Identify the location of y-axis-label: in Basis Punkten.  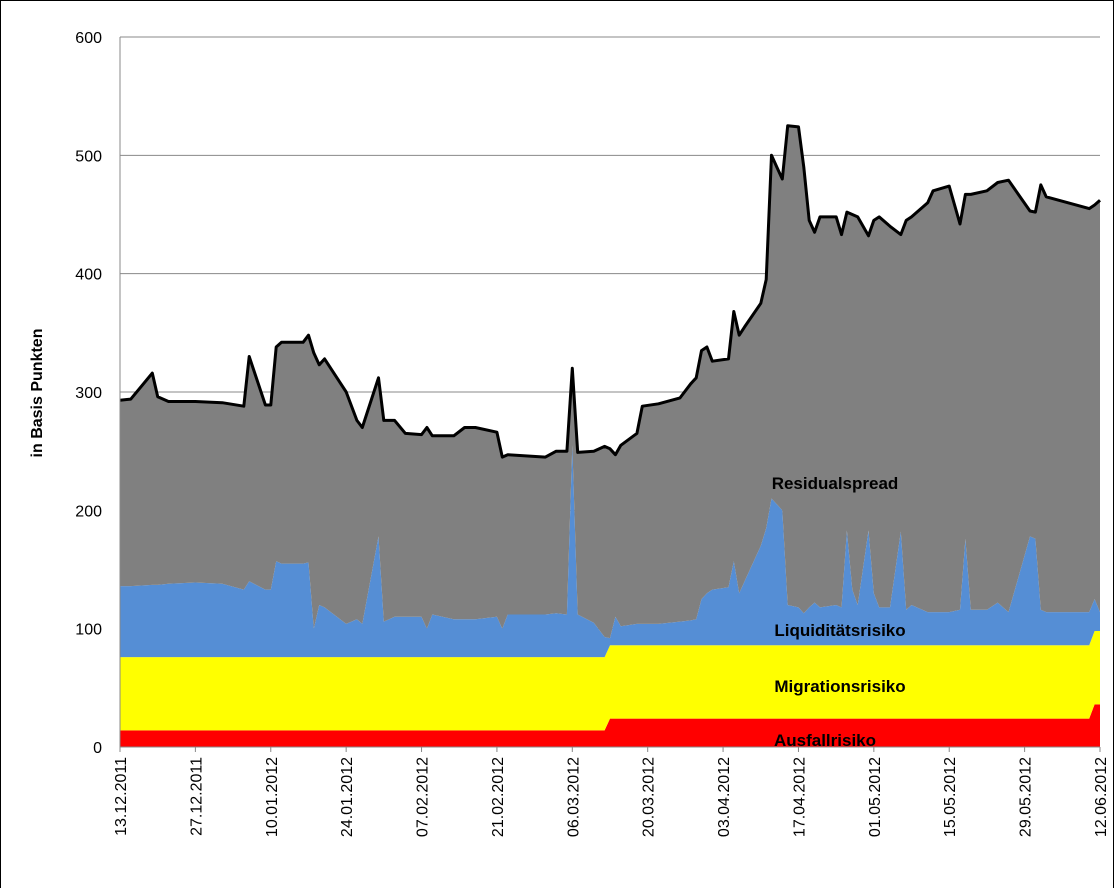
(37, 393).